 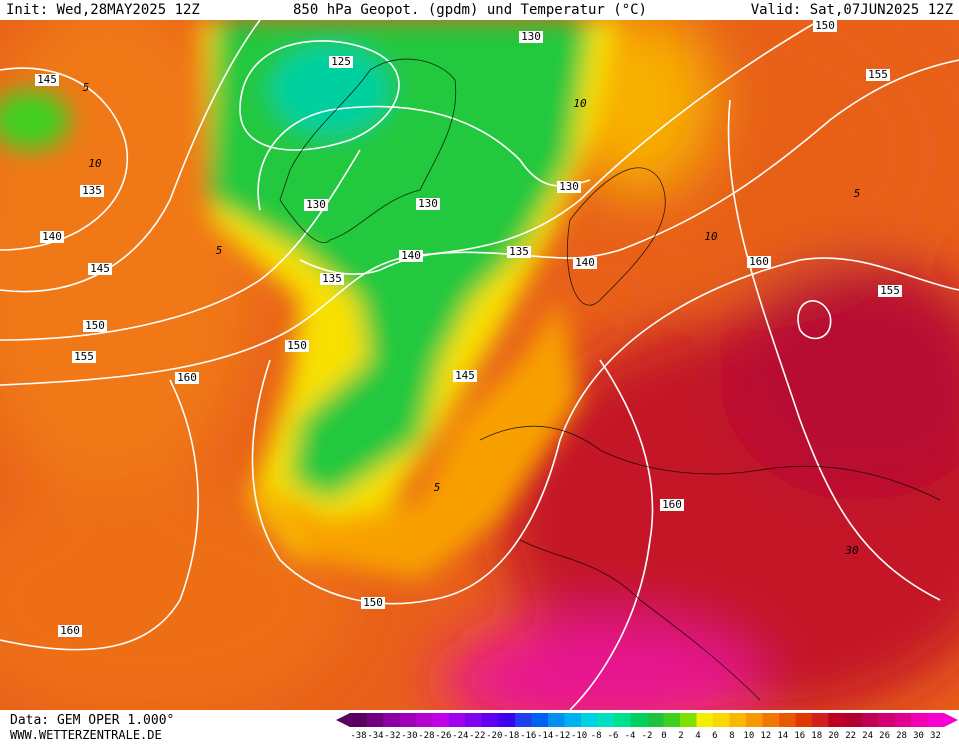 What do you see at coordinates (494, 736) in the screenshot?
I see `colorbar-label: -20` at bounding box center [494, 736].